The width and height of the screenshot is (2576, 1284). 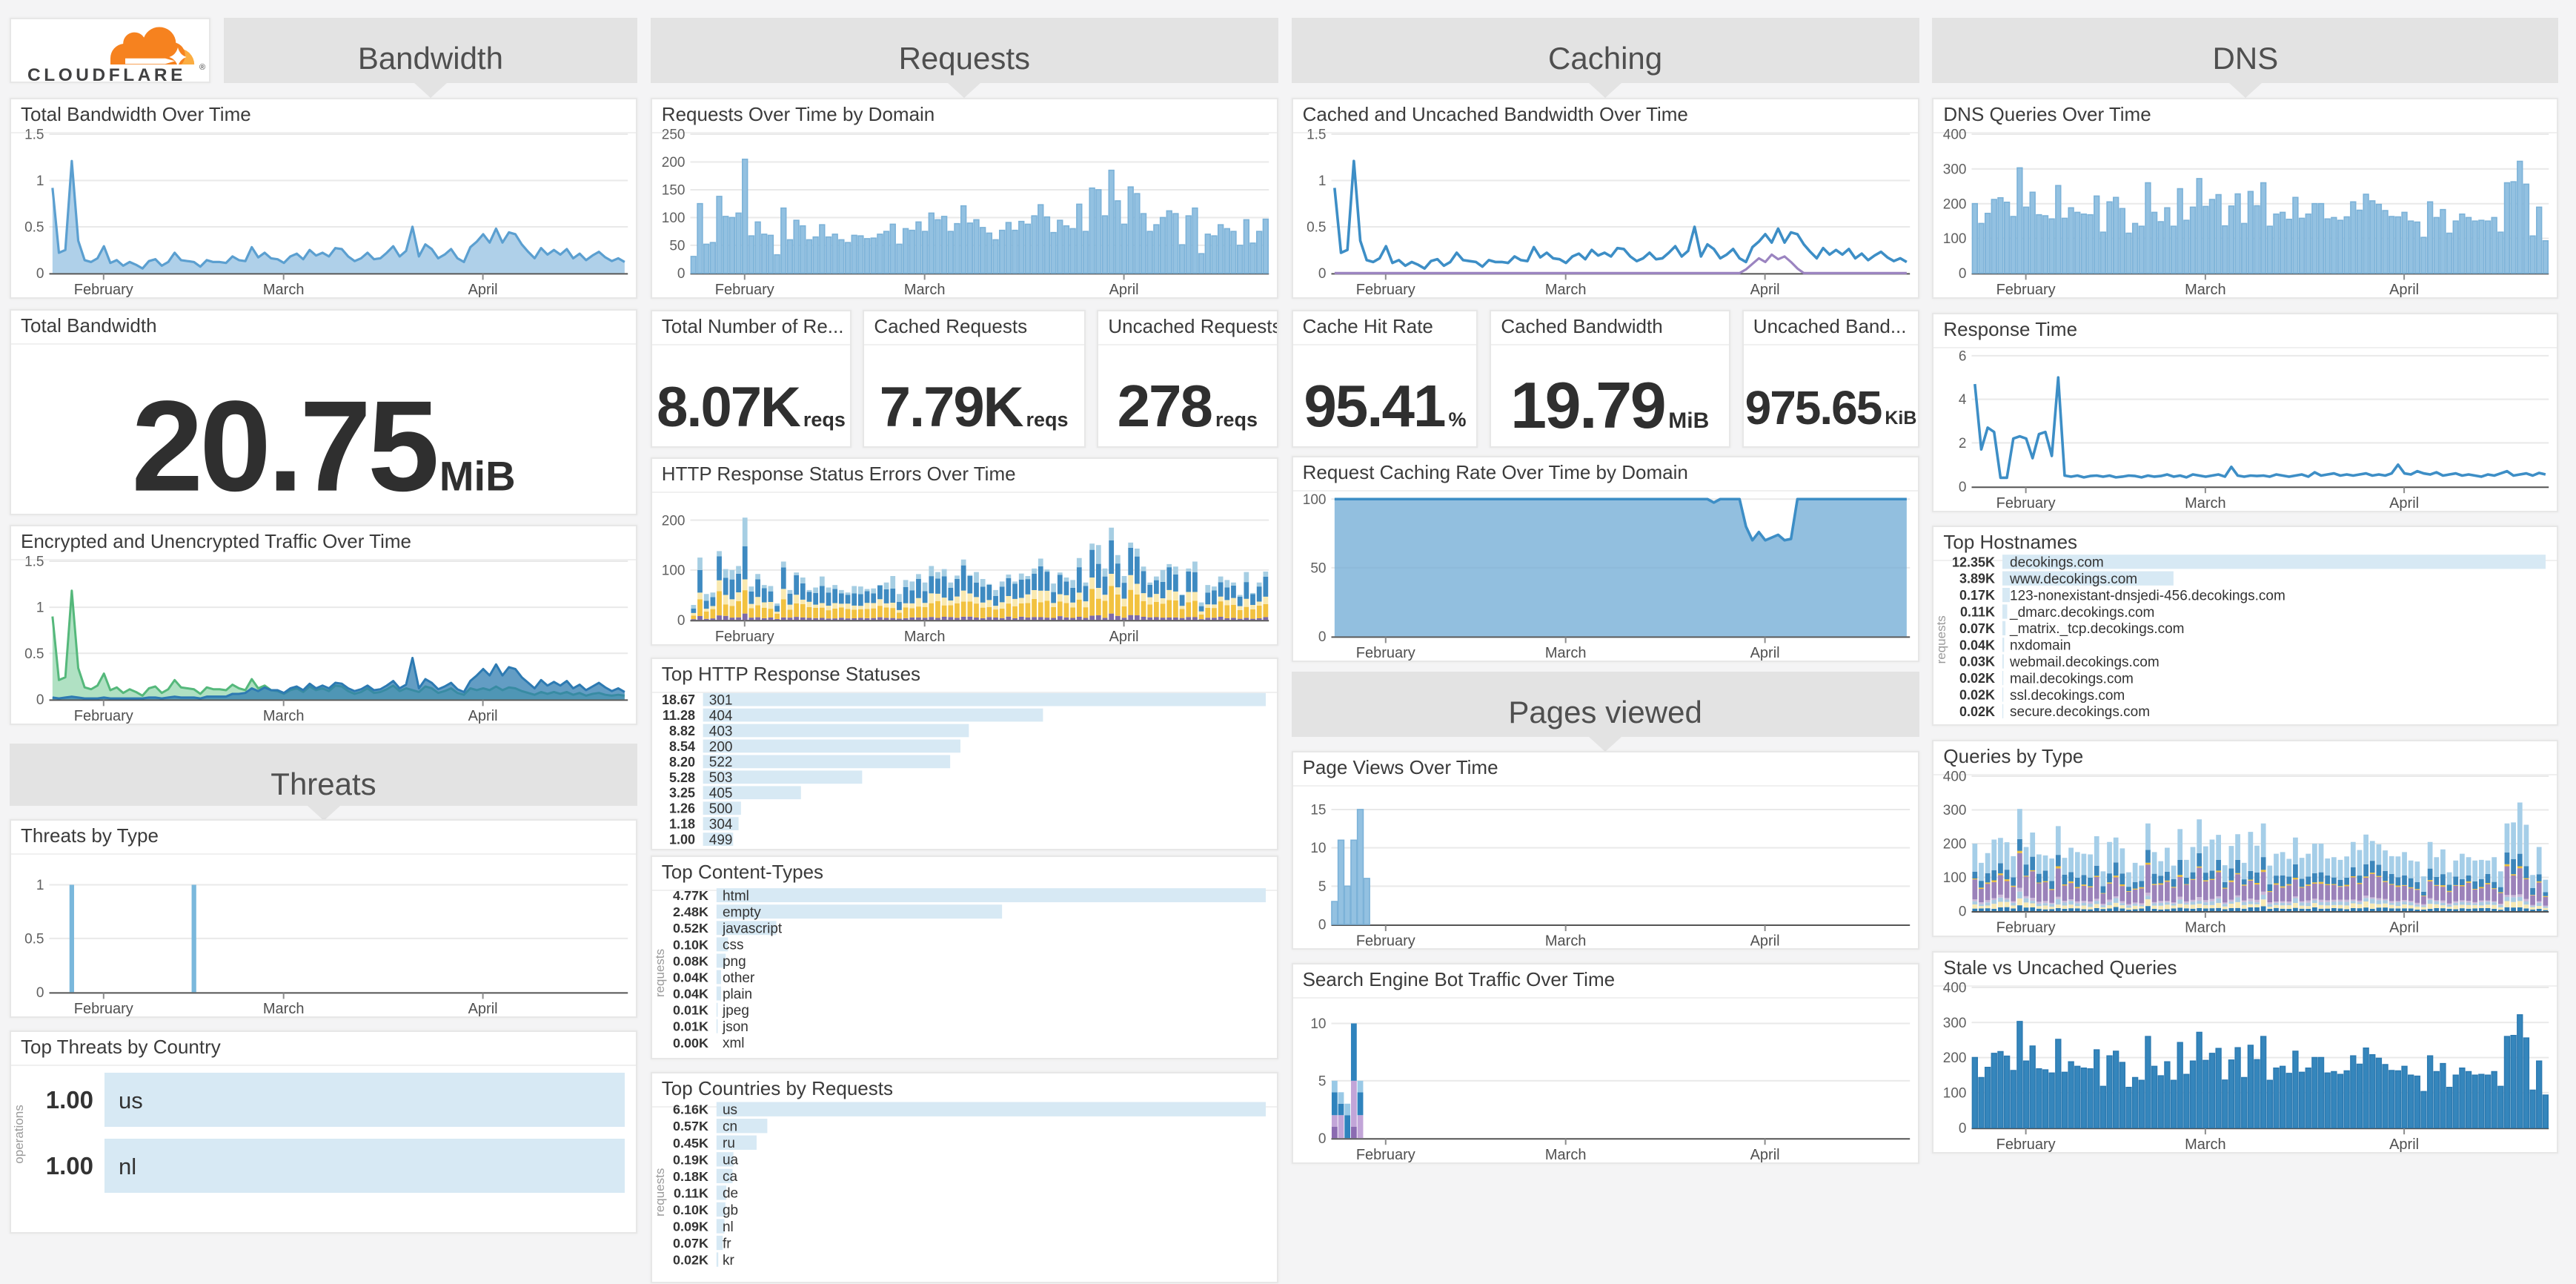 I want to click on svg-text: 50, so click(x=677, y=246).